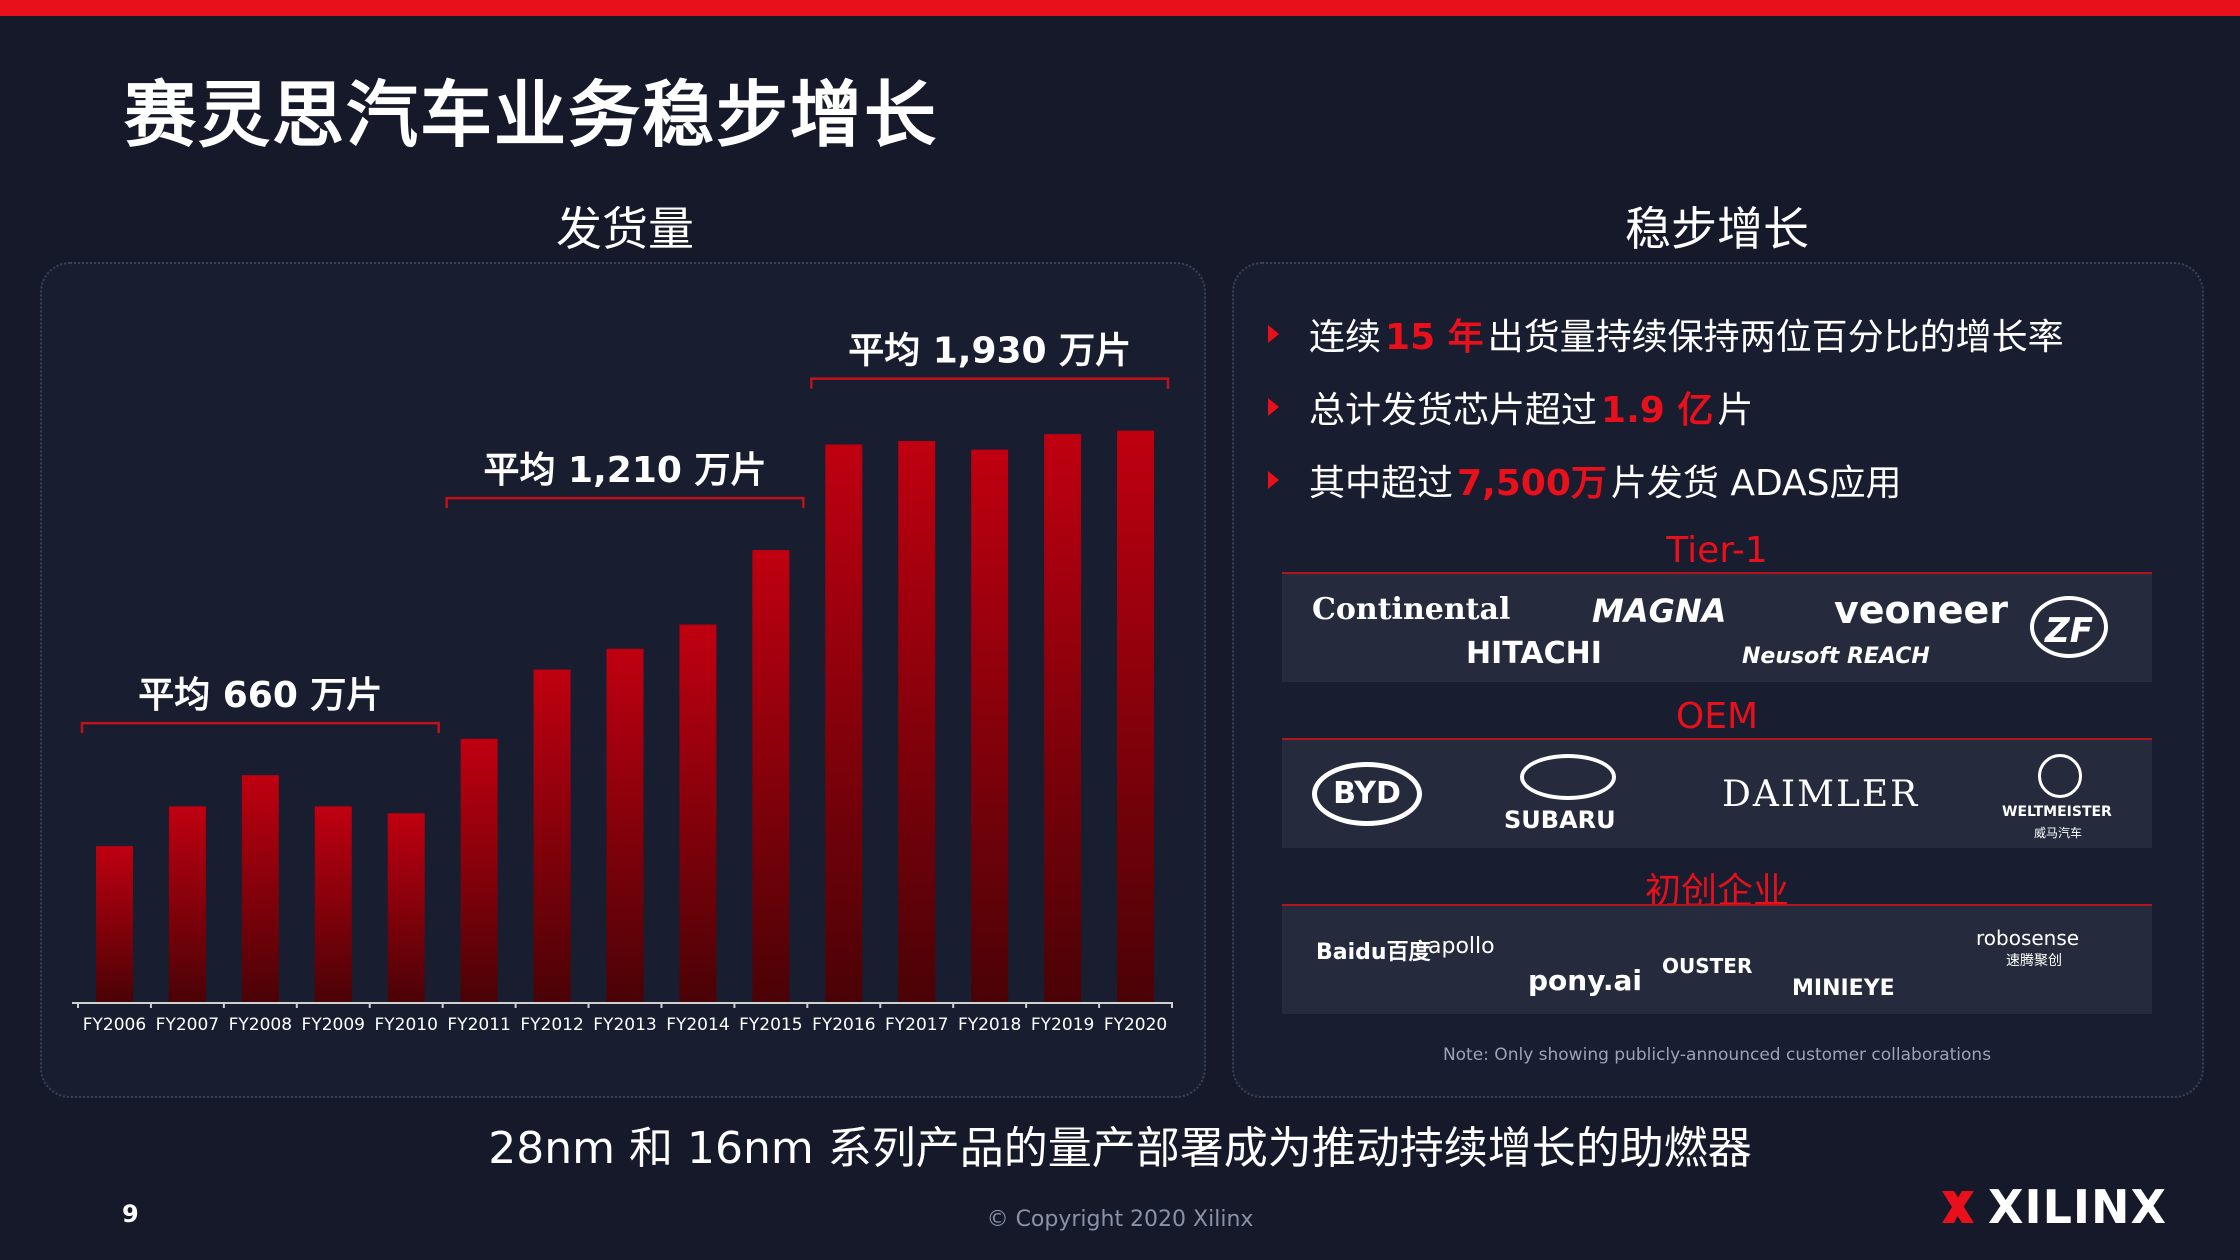  What do you see at coordinates (1345, 337) in the screenshot?
I see `bullet-text: 连续` at bounding box center [1345, 337].